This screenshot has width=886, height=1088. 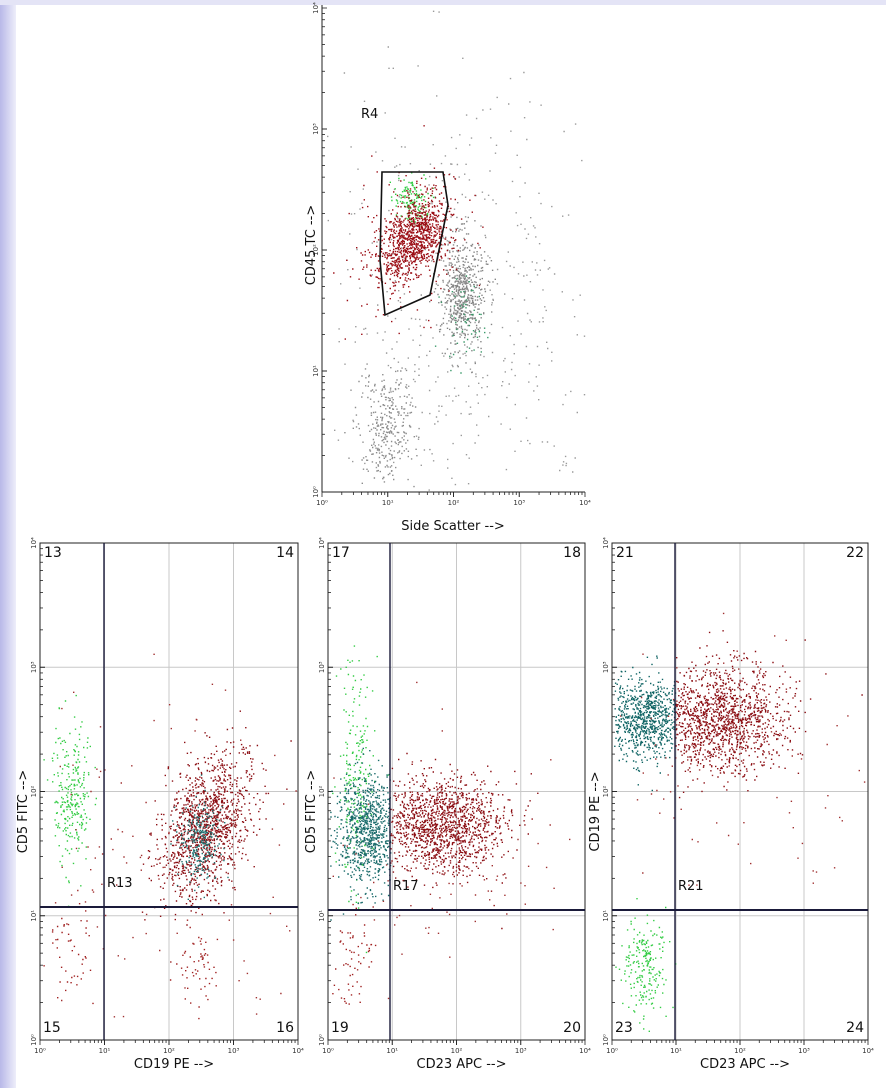 What do you see at coordinates (572, 553) in the screenshot?
I see `quadrant-label: 18` at bounding box center [572, 553].